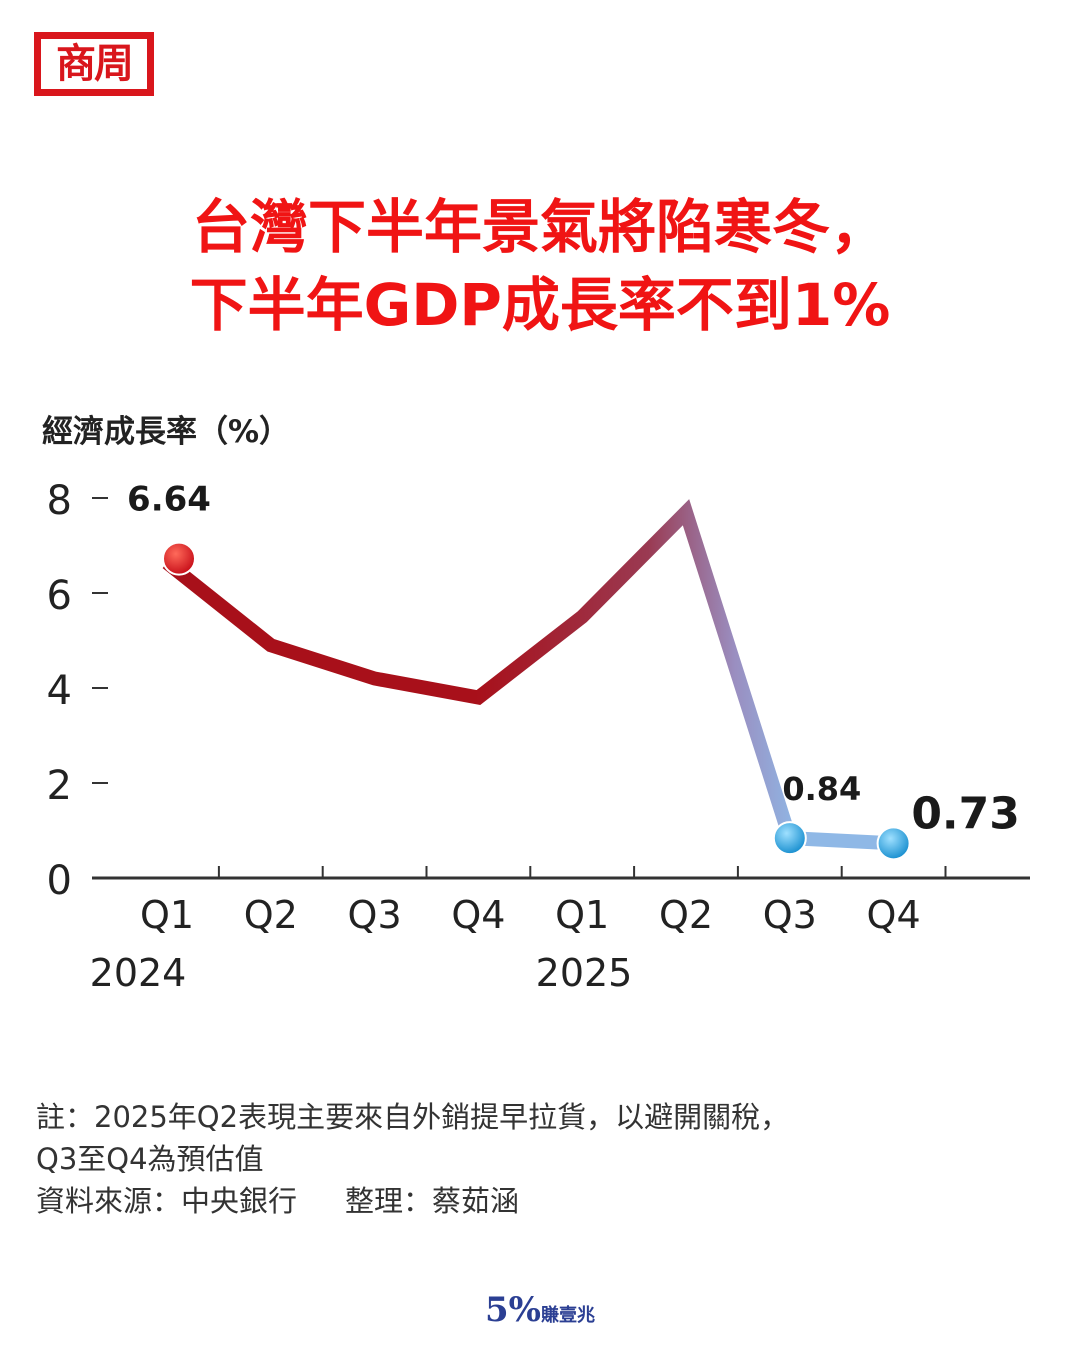  Describe the element at coordinates (59, 501) in the screenshot. I see `y-tick-label: 8` at that location.